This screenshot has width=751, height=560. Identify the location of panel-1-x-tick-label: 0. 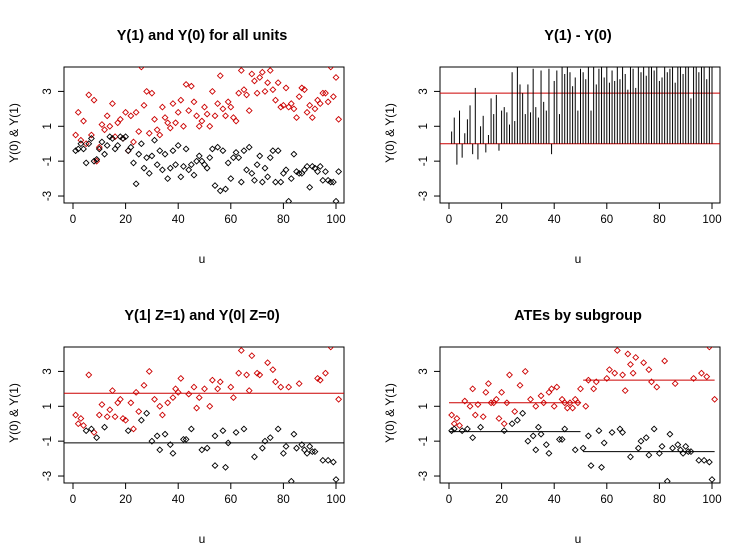
(73, 220).